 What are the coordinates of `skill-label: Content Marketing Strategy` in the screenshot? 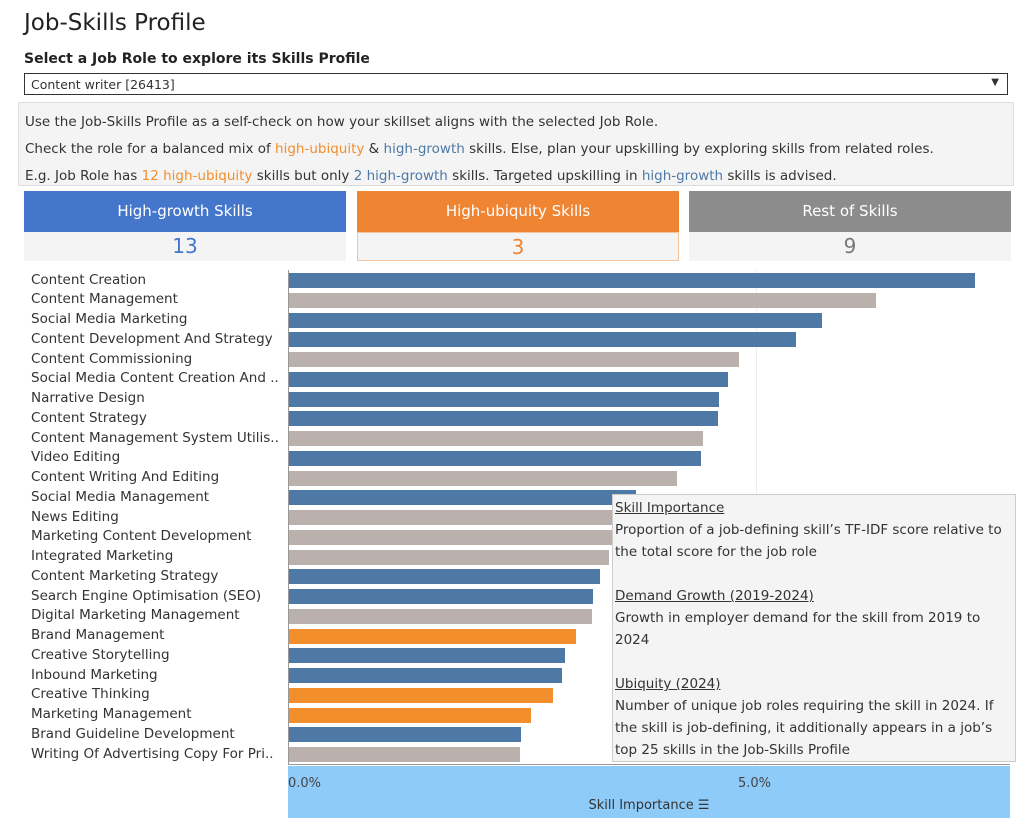 It's located at (125, 575).